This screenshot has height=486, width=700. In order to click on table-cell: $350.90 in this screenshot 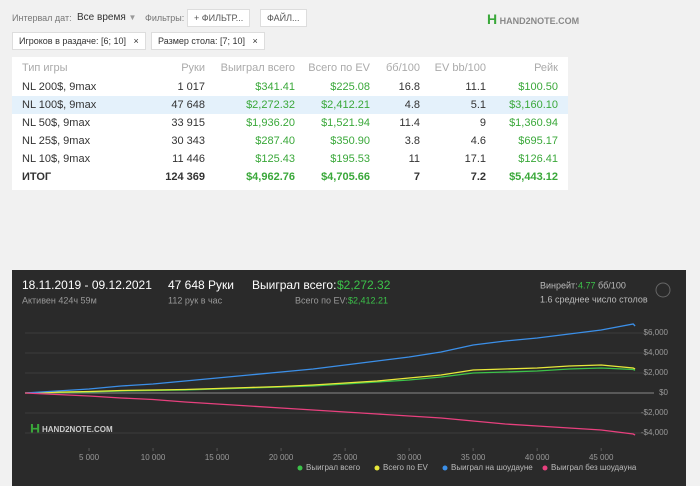, I will do `click(350, 141)`.